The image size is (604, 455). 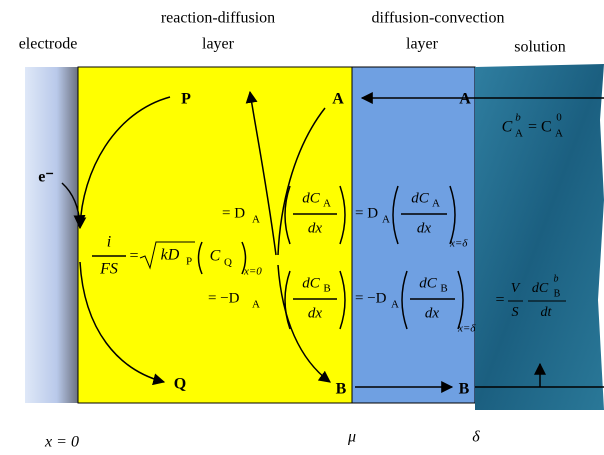 What do you see at coordinates (51, 235) in the screenshot?
I see `electrode` at bounding box center [51, 235].